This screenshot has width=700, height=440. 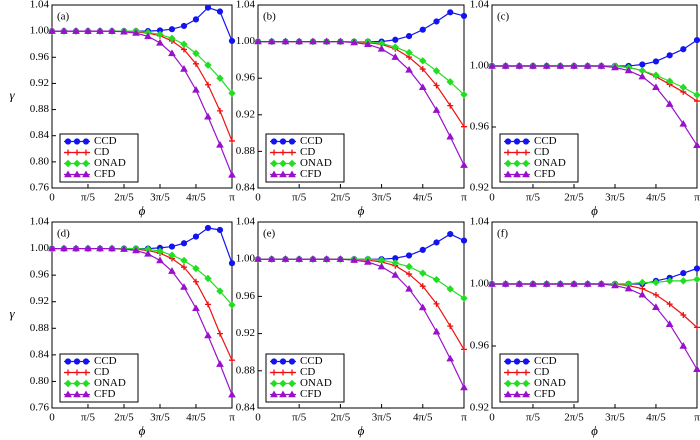 I want to click on panel-label: (c), so click(x=503, y=17).